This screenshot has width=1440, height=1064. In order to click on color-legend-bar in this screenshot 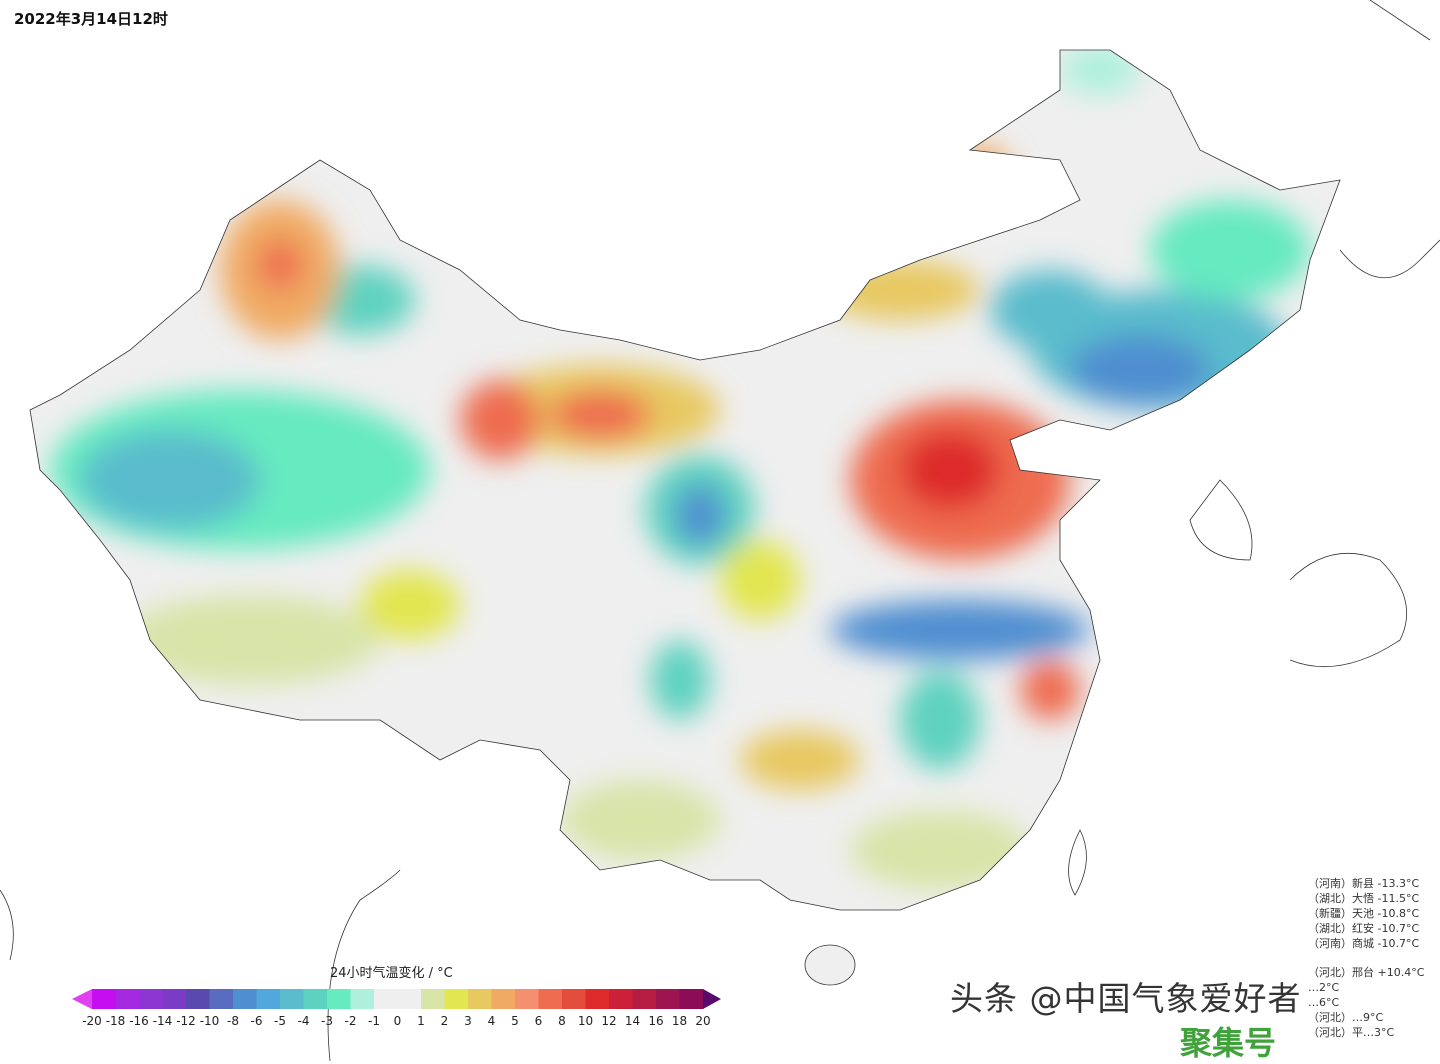, I will do `click(396, 999)`.